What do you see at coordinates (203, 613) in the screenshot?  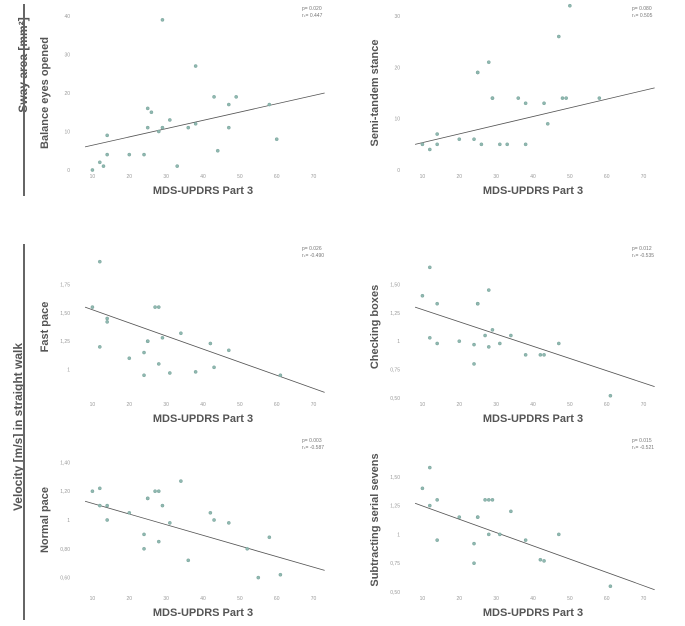 I see `normal-pace-x-axis-label: MDS-UPDRS Part 3` at bounding box center [203, 613].